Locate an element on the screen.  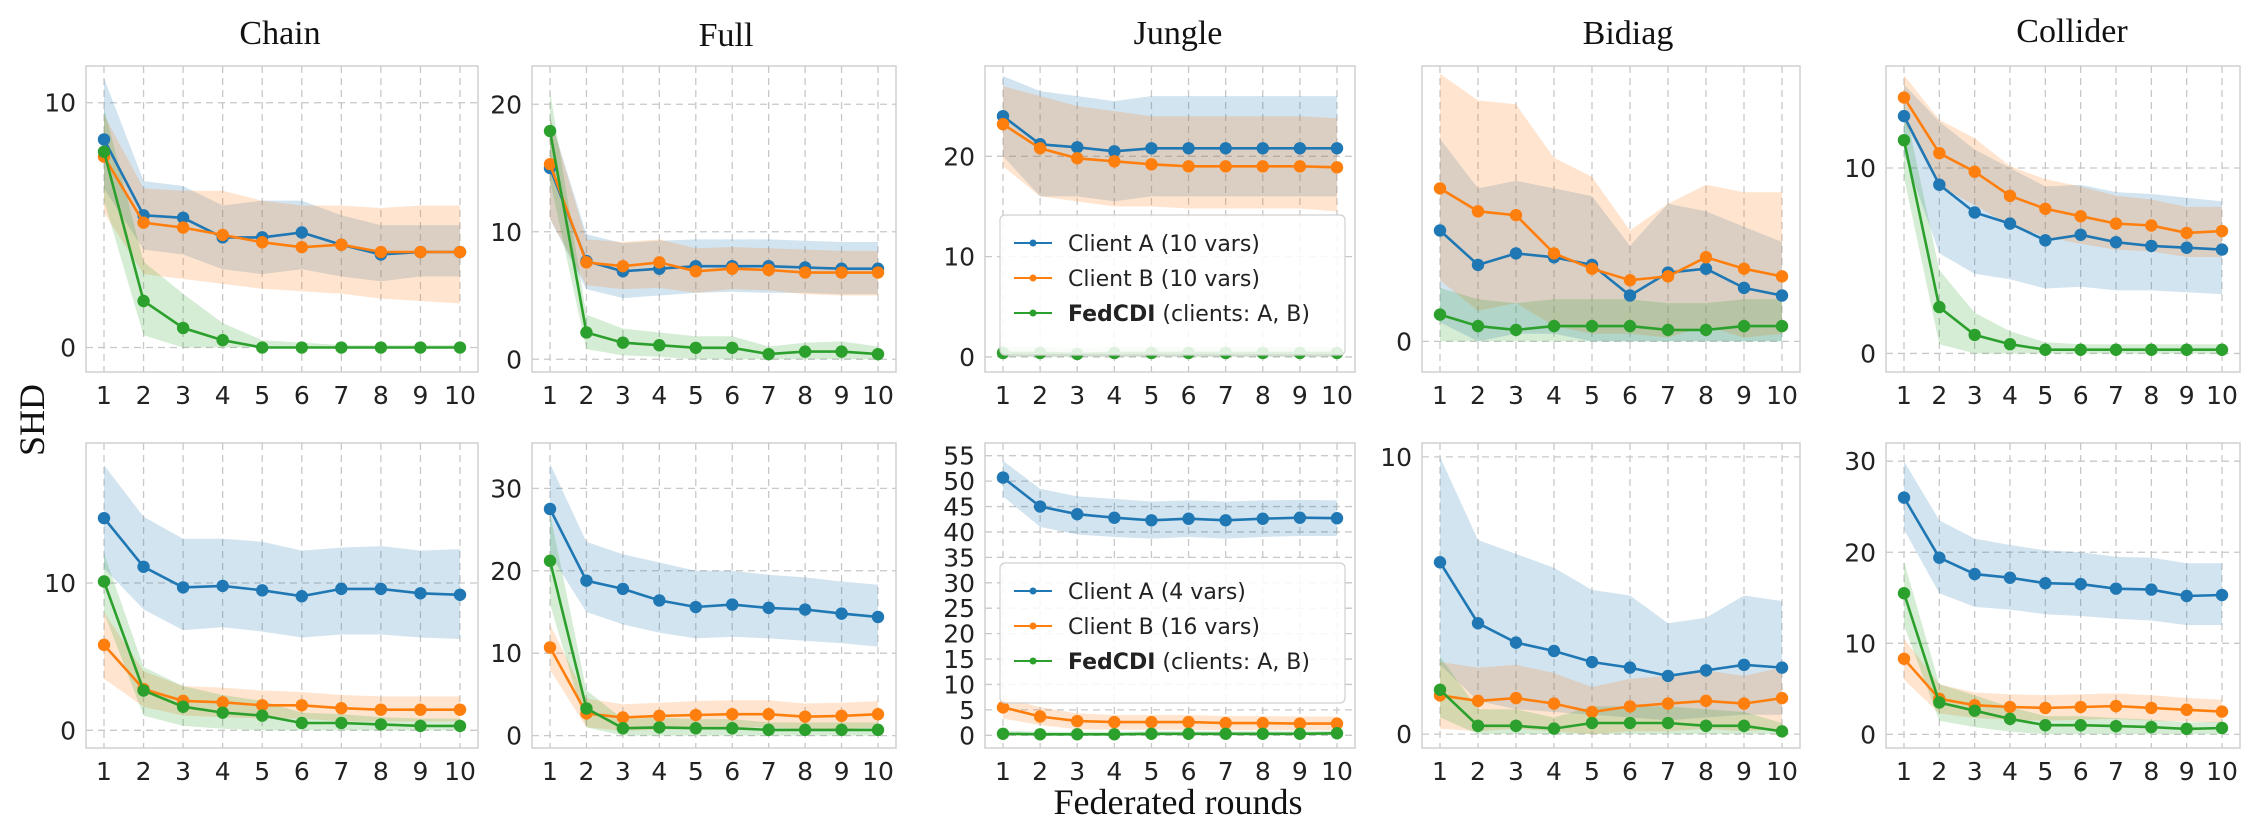
series-line-client-b-16-vars is located at coordinates (281, 678).